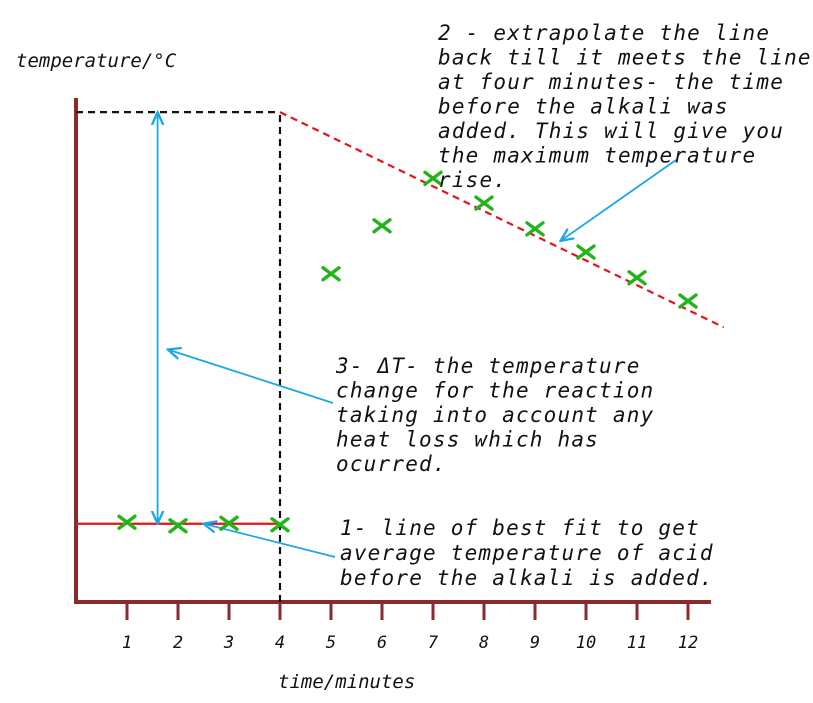 The width and height of the screenshot is (813, 703). What do you see at coordinates (346, 682) in the screenshot?
I see `x-axis-title: time/minutes` at bounding box center [346, 682].